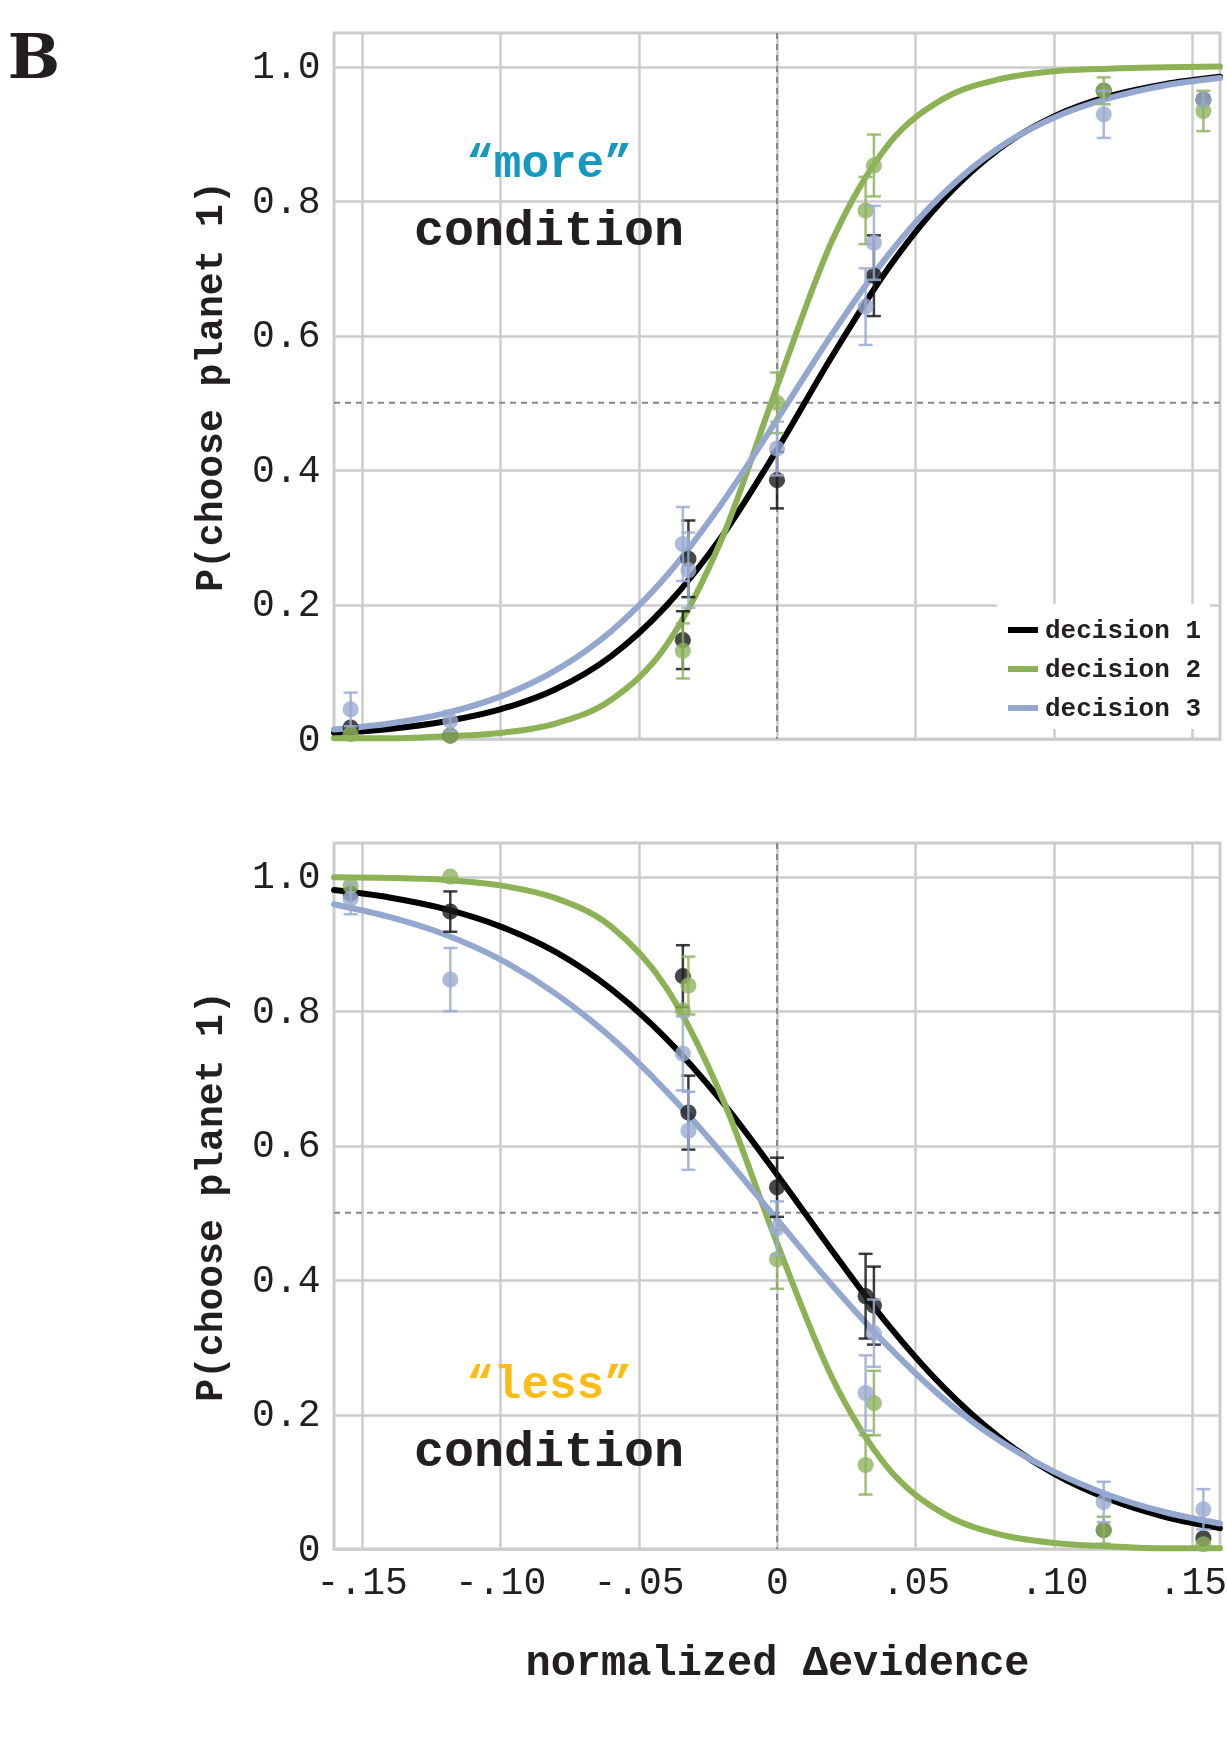  What do you see at coordinates (1054, 1583) in the screenshot?
I see `x-tick-label: .10` at bounding box center [1054, 1583].